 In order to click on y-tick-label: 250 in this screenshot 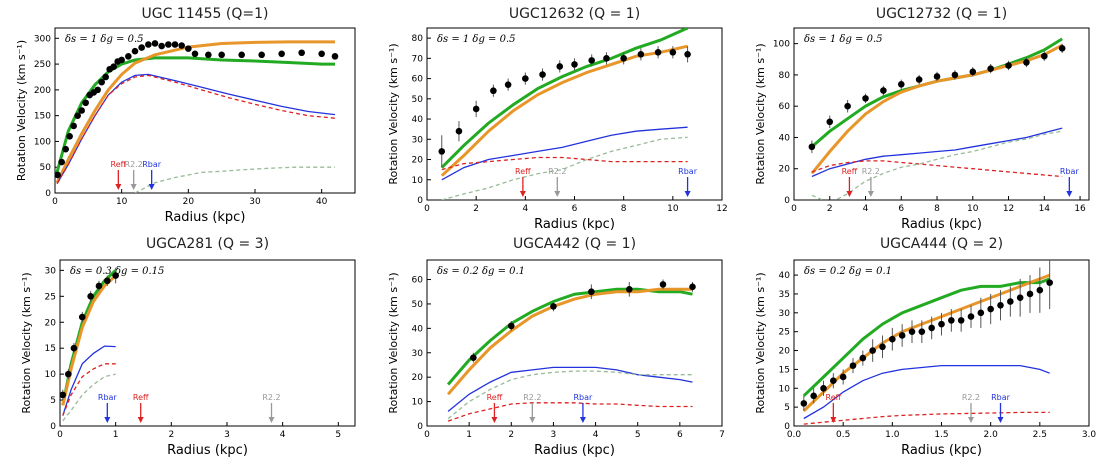, I will do `click(42, 65)`.